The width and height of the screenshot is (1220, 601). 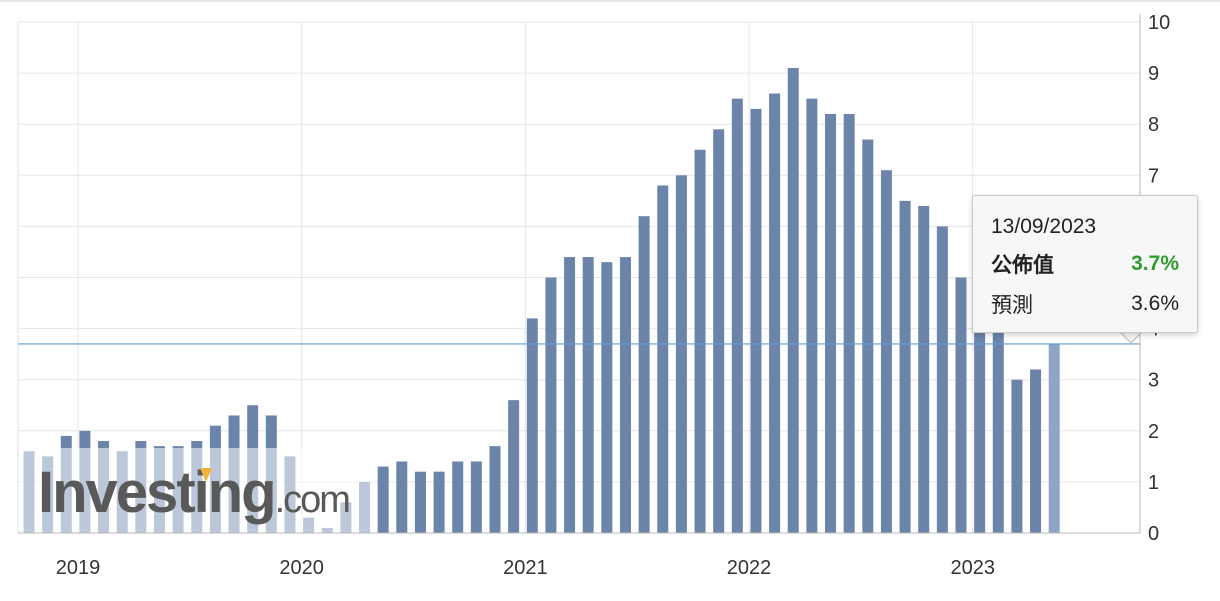 What do you see at coordinates (749, 568) in the screenshot?
I see `x-tick-label: 2022` at bounding box center [749, 568].